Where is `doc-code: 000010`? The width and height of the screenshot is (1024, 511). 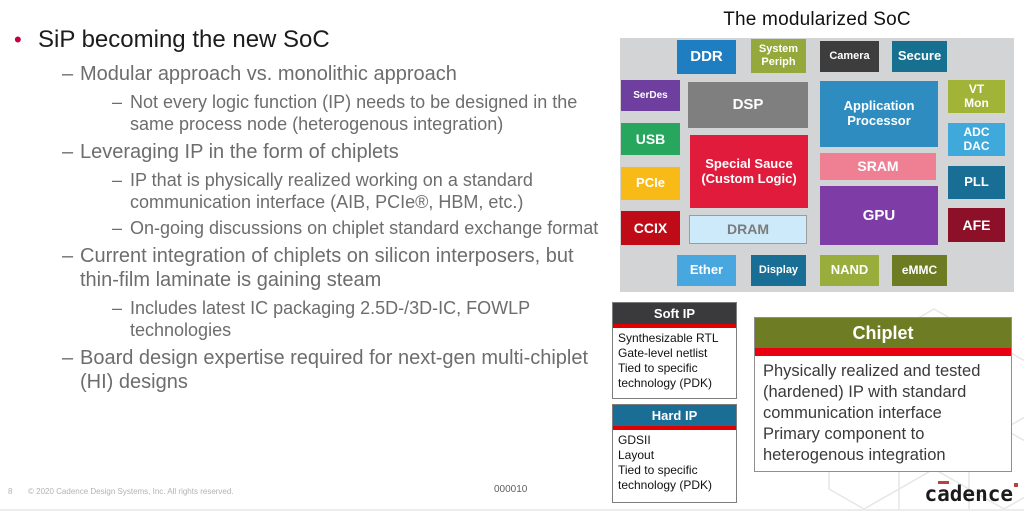 doc-code: 000010 is located at coordinates (511, 489).